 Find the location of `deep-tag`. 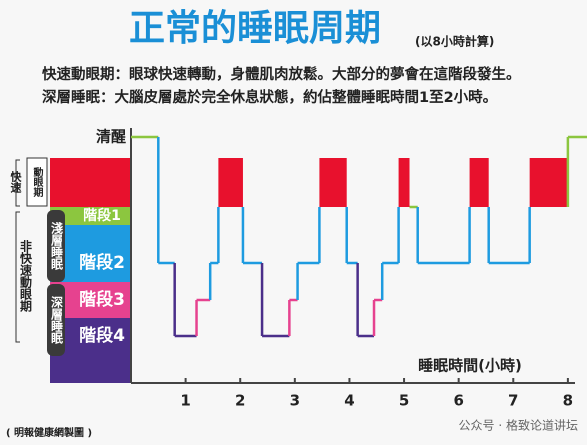

deep-tag is located at coordinates (56, 320).